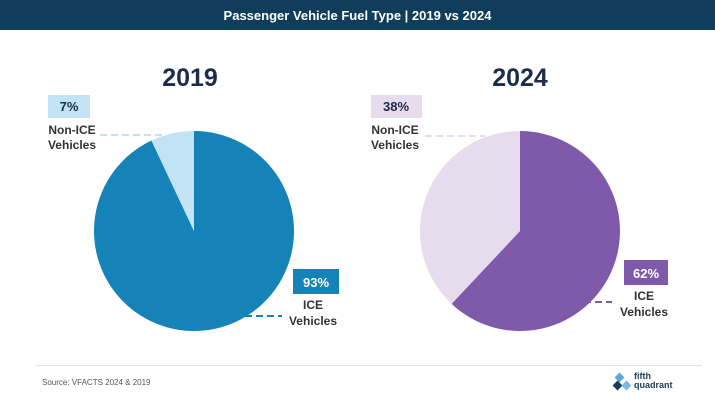 The image size is (715, 402). I want to click on pie-2019-ice-badge, so click(316, 281).